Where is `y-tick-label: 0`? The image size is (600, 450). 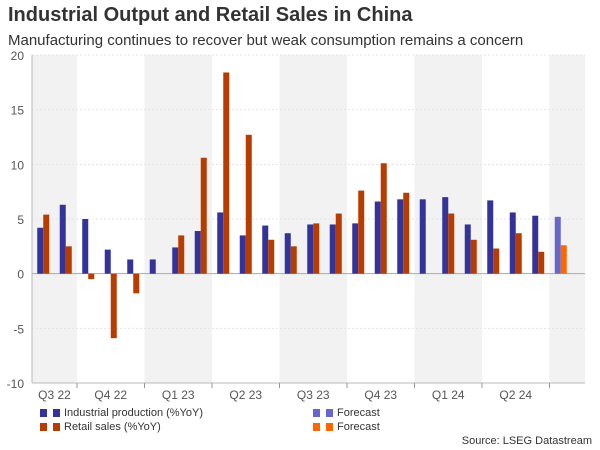
y-tick-label: 0 is located at coordinates (20, 275).